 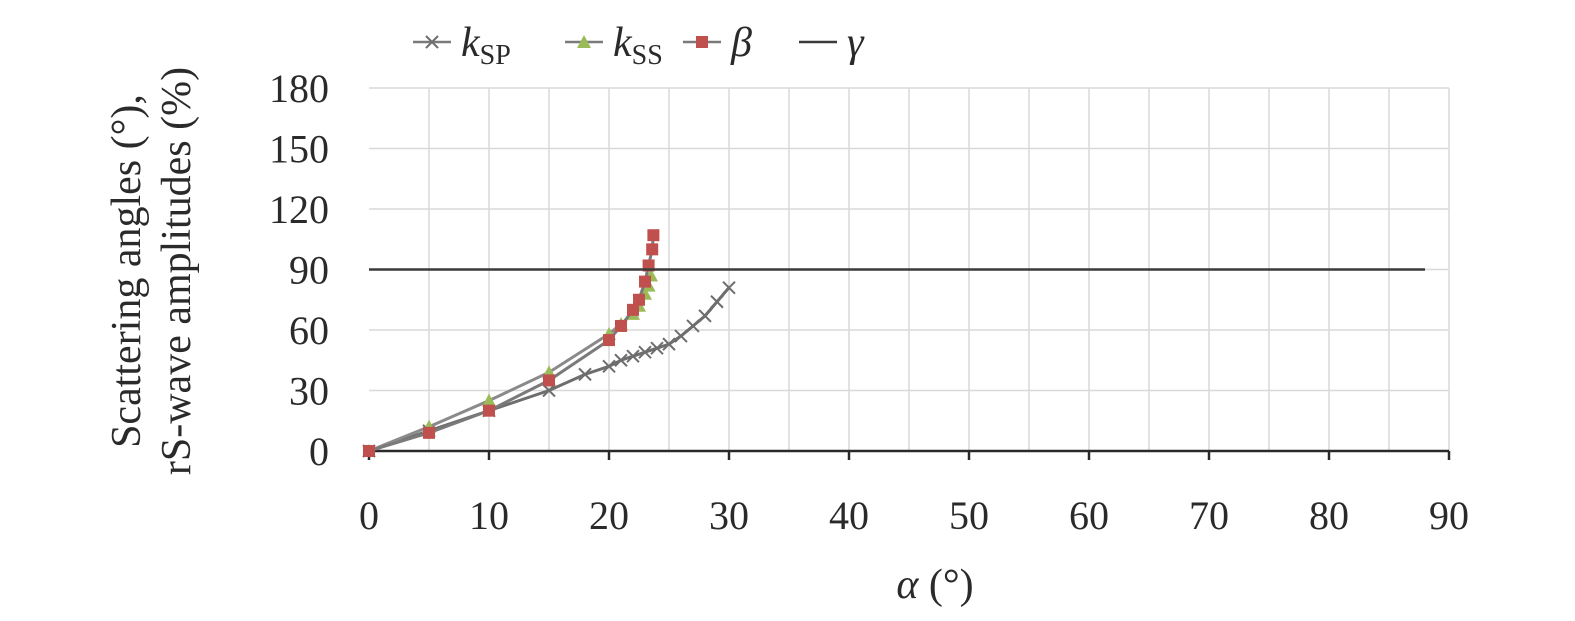 What do you see at coordinates (945, 585) in the screenshot?
I see `x-axis-unit: (°)` at bounding box center [945, 585].